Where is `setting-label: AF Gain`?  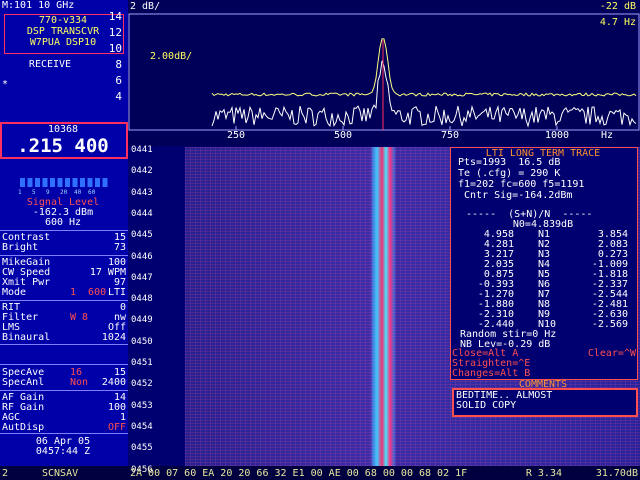
setting-label: AF Gain is located at coordinates (23, 397).